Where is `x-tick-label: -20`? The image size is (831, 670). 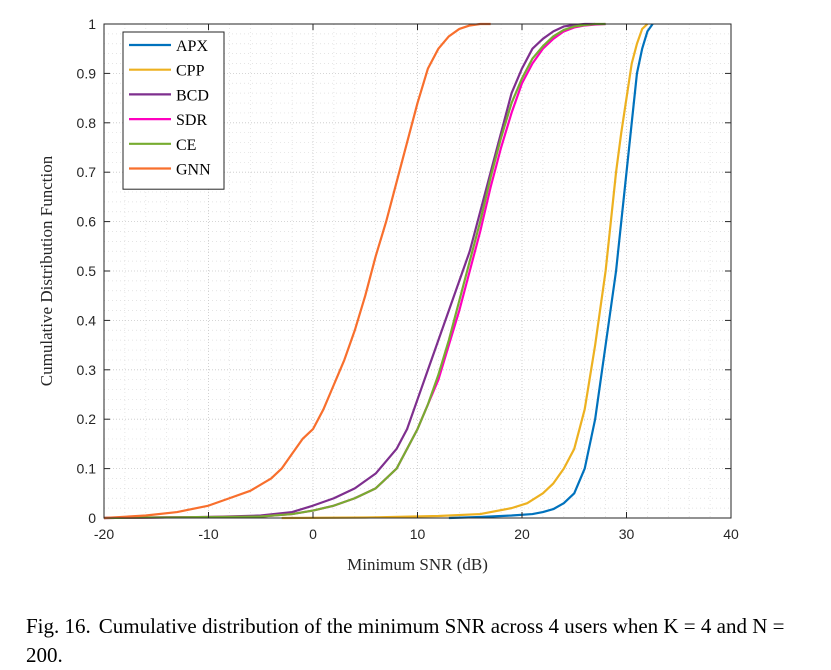
x-tick-label: -20 is located at coordinates (104, 534).